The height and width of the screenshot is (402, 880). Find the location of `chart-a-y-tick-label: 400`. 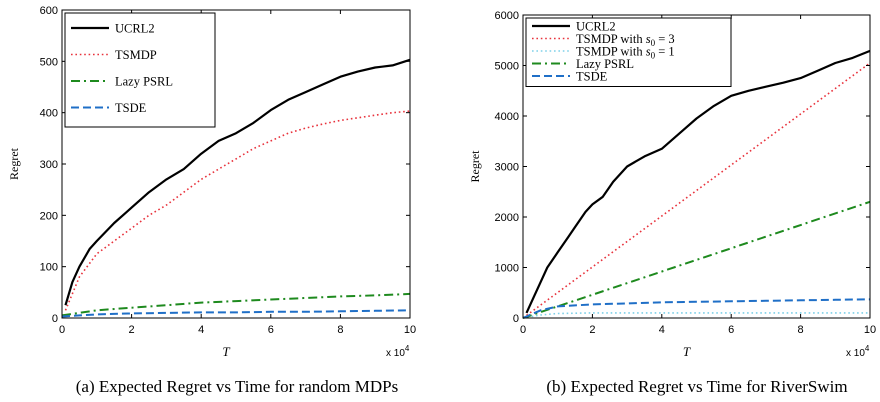

chart-a-y-tick-label: 400 is located at coordinates (49, 114).